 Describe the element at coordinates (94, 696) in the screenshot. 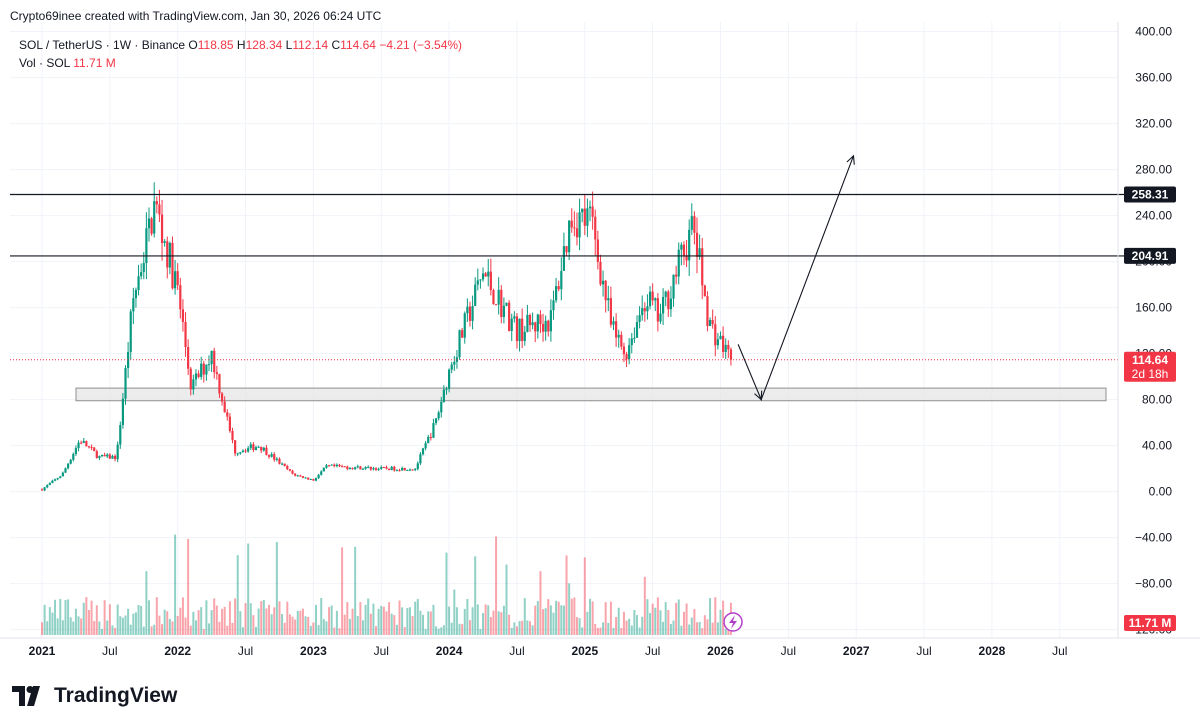

I see `tradingview-brand: TradingView` at that location.